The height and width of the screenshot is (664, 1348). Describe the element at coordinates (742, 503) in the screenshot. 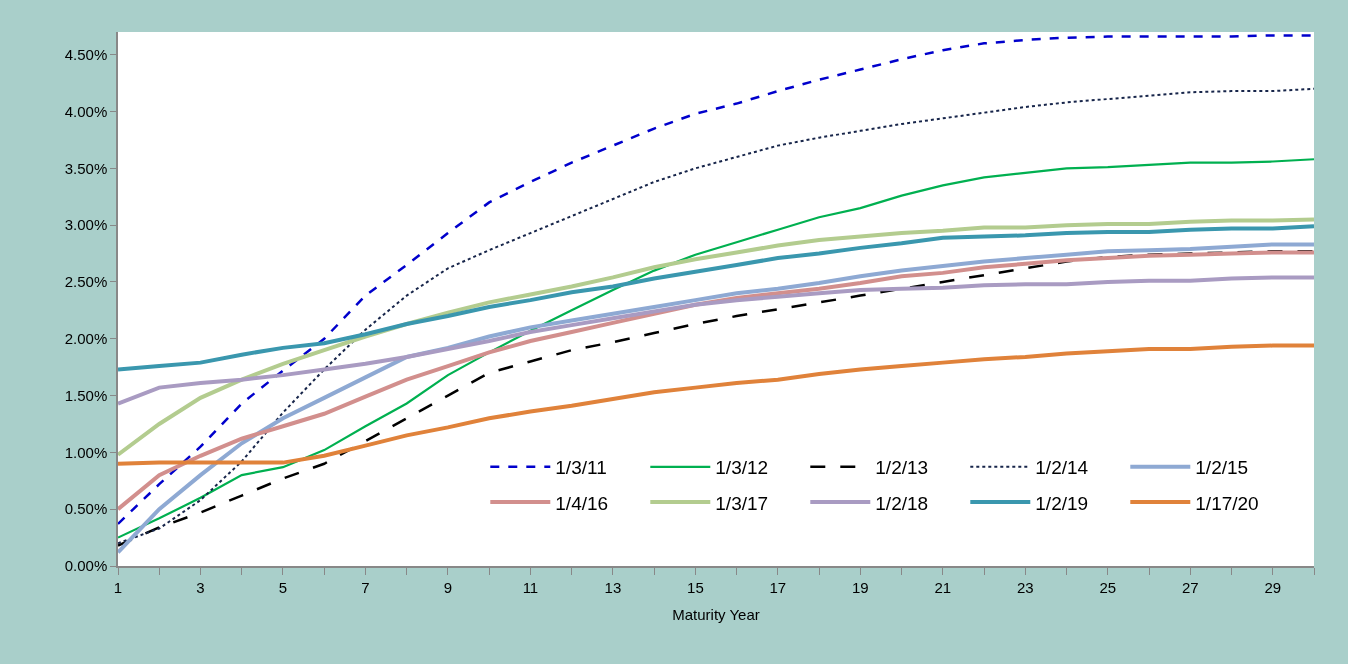

I see `legend-label: 1/3/17` at that location.